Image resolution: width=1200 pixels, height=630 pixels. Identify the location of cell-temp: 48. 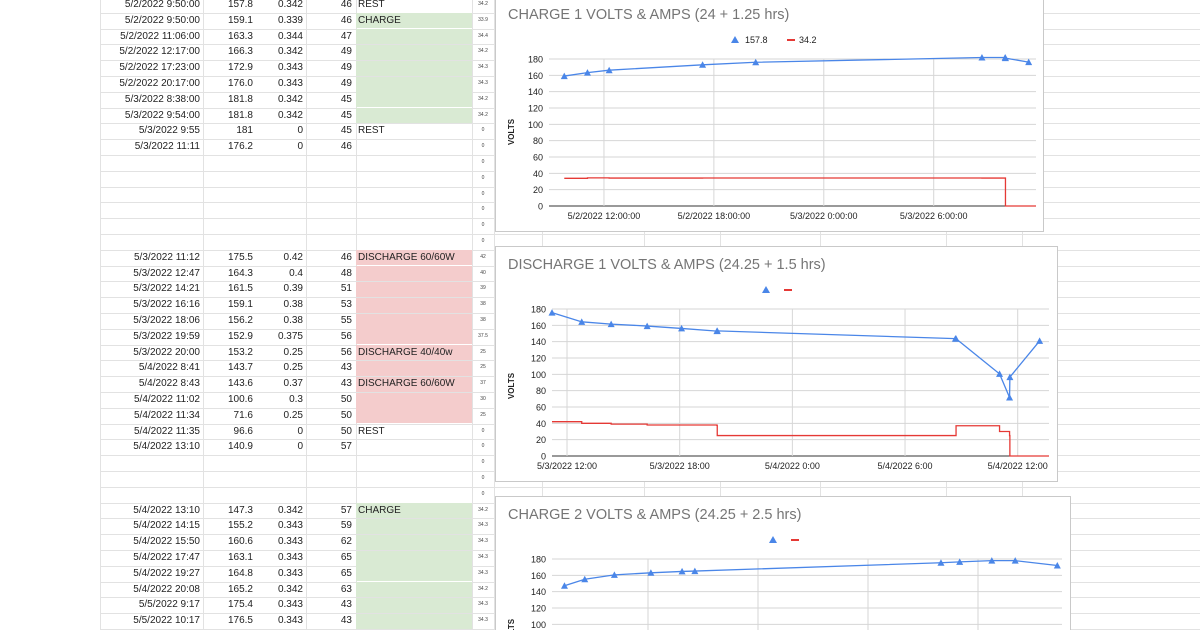
(346, 273).